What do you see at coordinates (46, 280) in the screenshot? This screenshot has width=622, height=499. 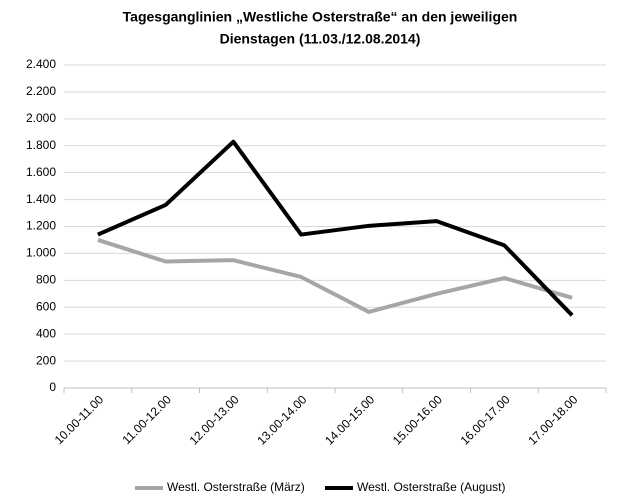 I see `y-tick-label: 800` at bounding box center [46, 280].